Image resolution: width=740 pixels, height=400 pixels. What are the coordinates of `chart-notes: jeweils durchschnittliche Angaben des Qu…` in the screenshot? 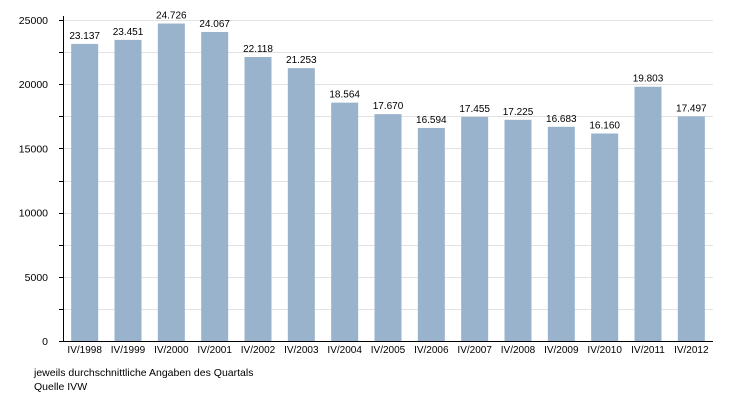 It's located at (143, 380).